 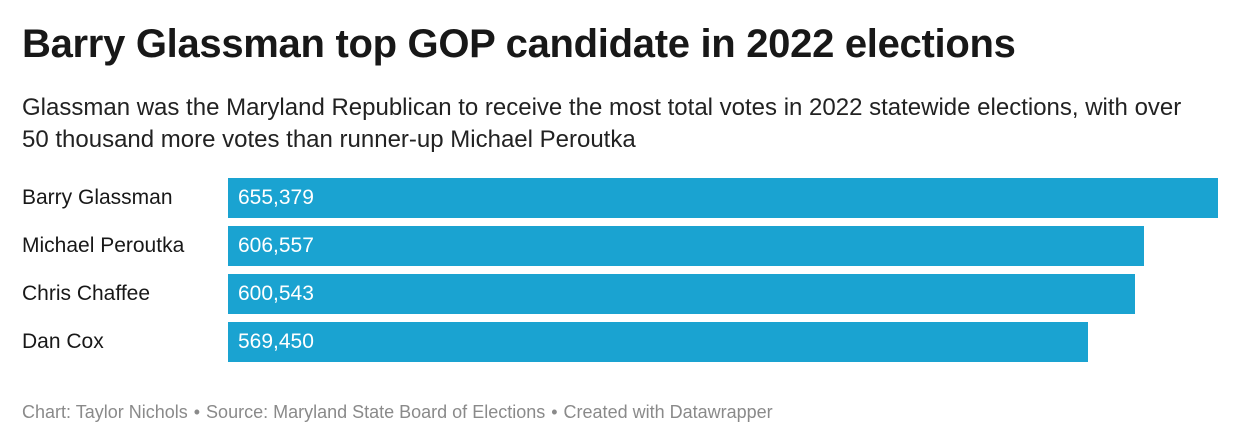 I want to click on bar: 655,379, so click(x=723, y=198).